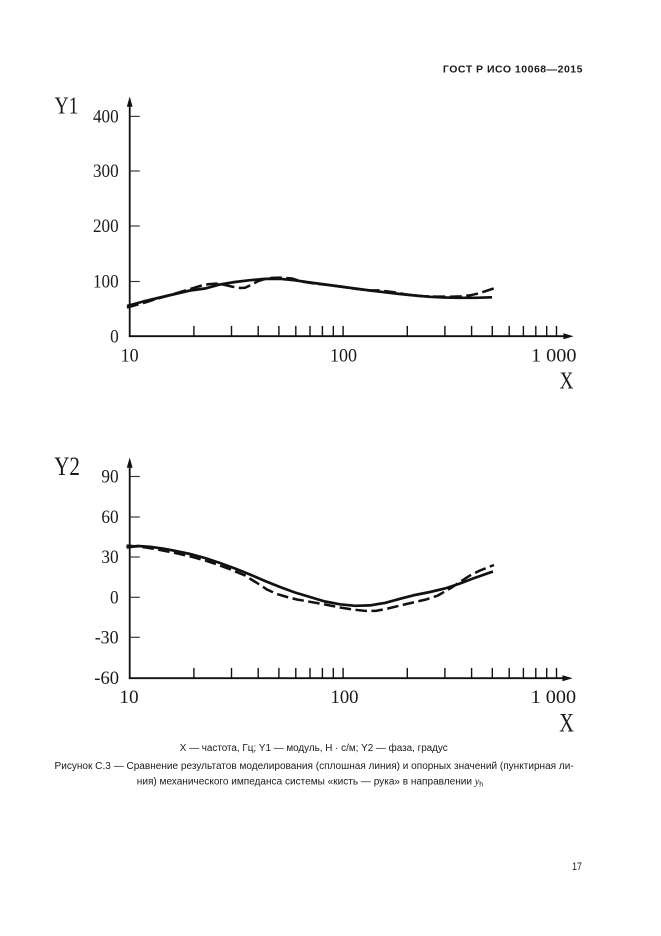 This screenshot has height=936, width=661. What do you see at coordinates (577, 867) in the screenshot?
I see `svg-text: 17` at bounding box center [577, 867].